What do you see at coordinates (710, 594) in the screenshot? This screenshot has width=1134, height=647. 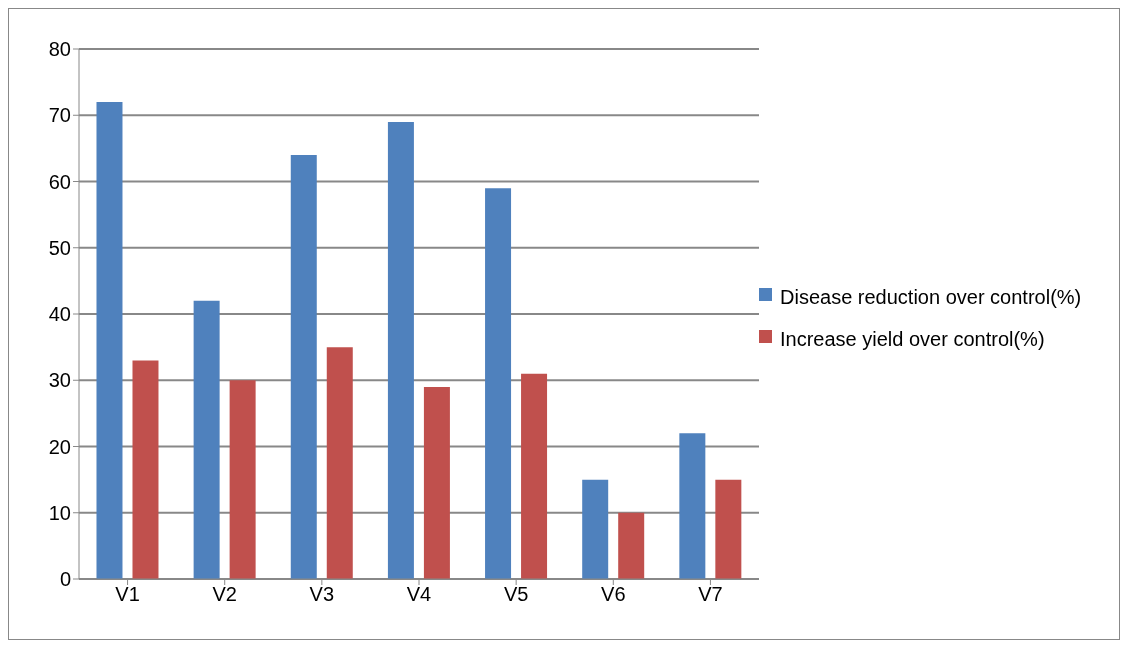 I see `x-tick-label: V7` at bounding box center [710, 594].